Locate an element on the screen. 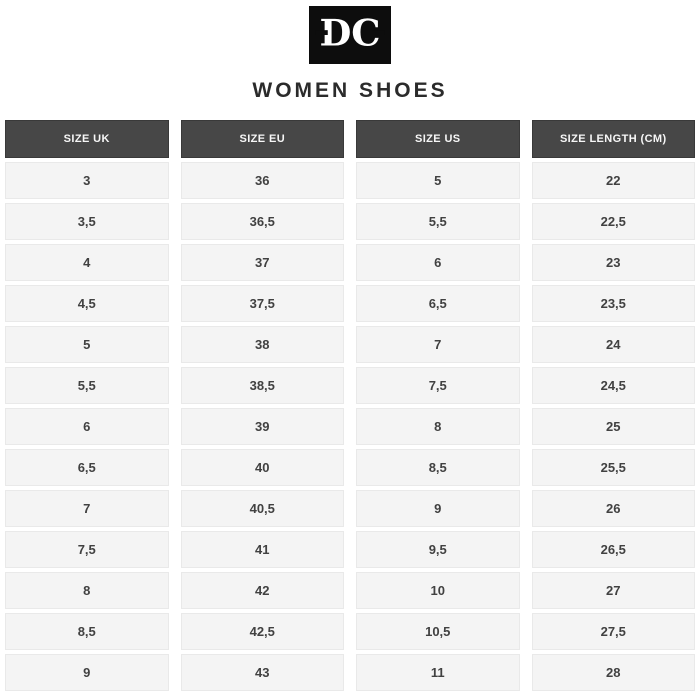 The height and width of the screenshot is (700, 700). cell-uk: 3,5 is located at coordinates (87, 221).